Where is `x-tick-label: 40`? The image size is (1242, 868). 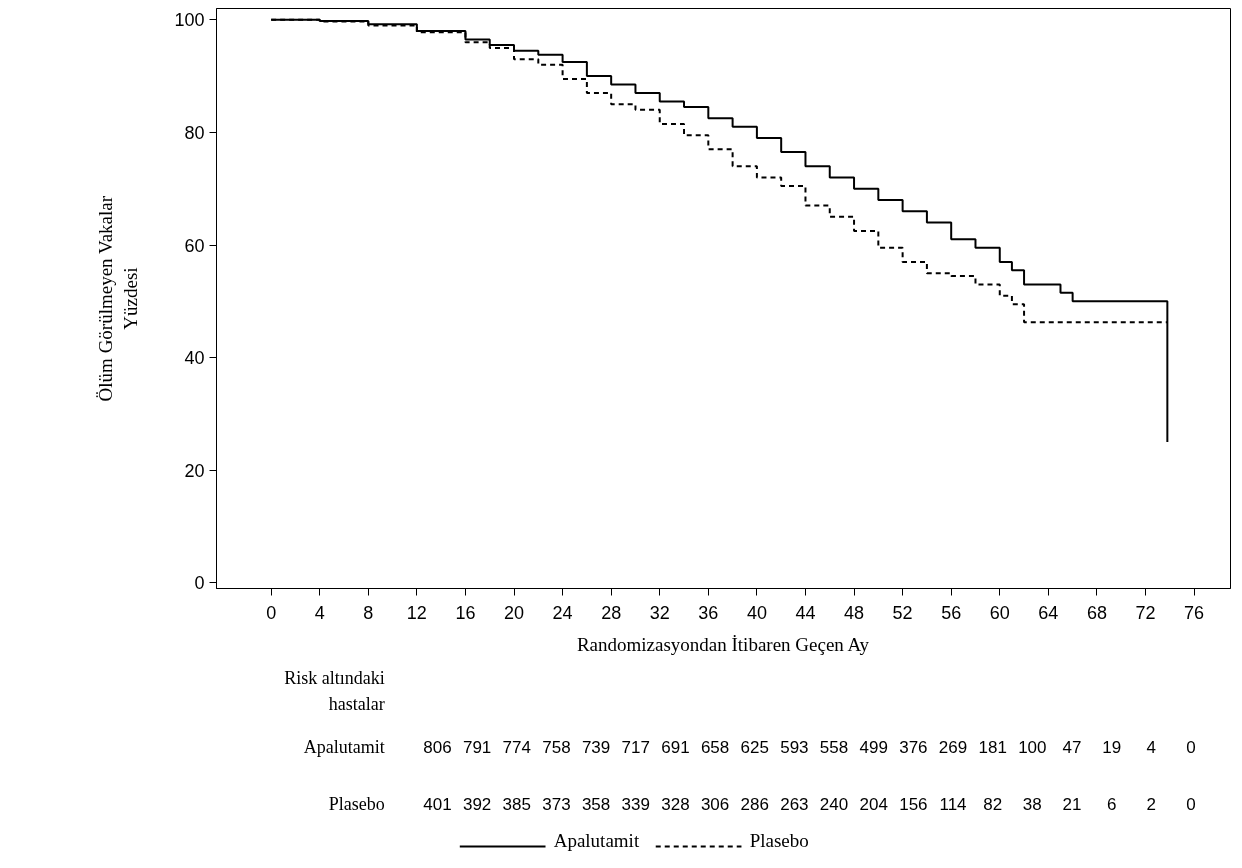
x-tick-label: 40 is located at coordinates (756, 612).